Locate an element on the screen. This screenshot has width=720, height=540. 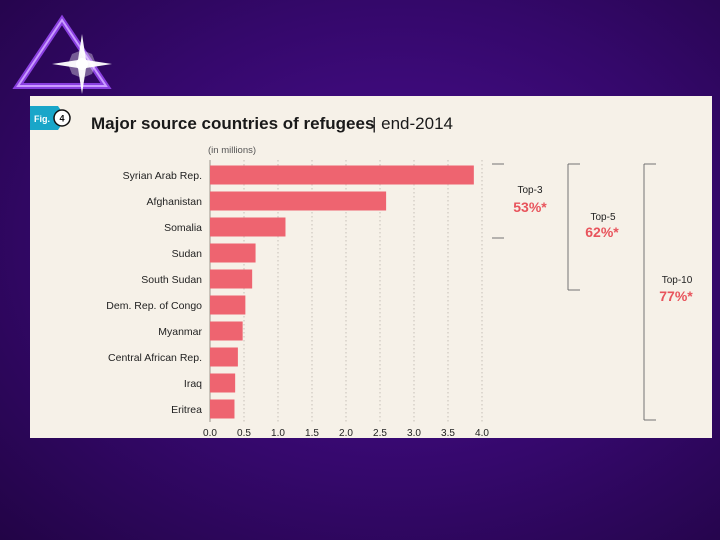
chart-title: Major source countries of refugees is located at coordinates (232, 123).